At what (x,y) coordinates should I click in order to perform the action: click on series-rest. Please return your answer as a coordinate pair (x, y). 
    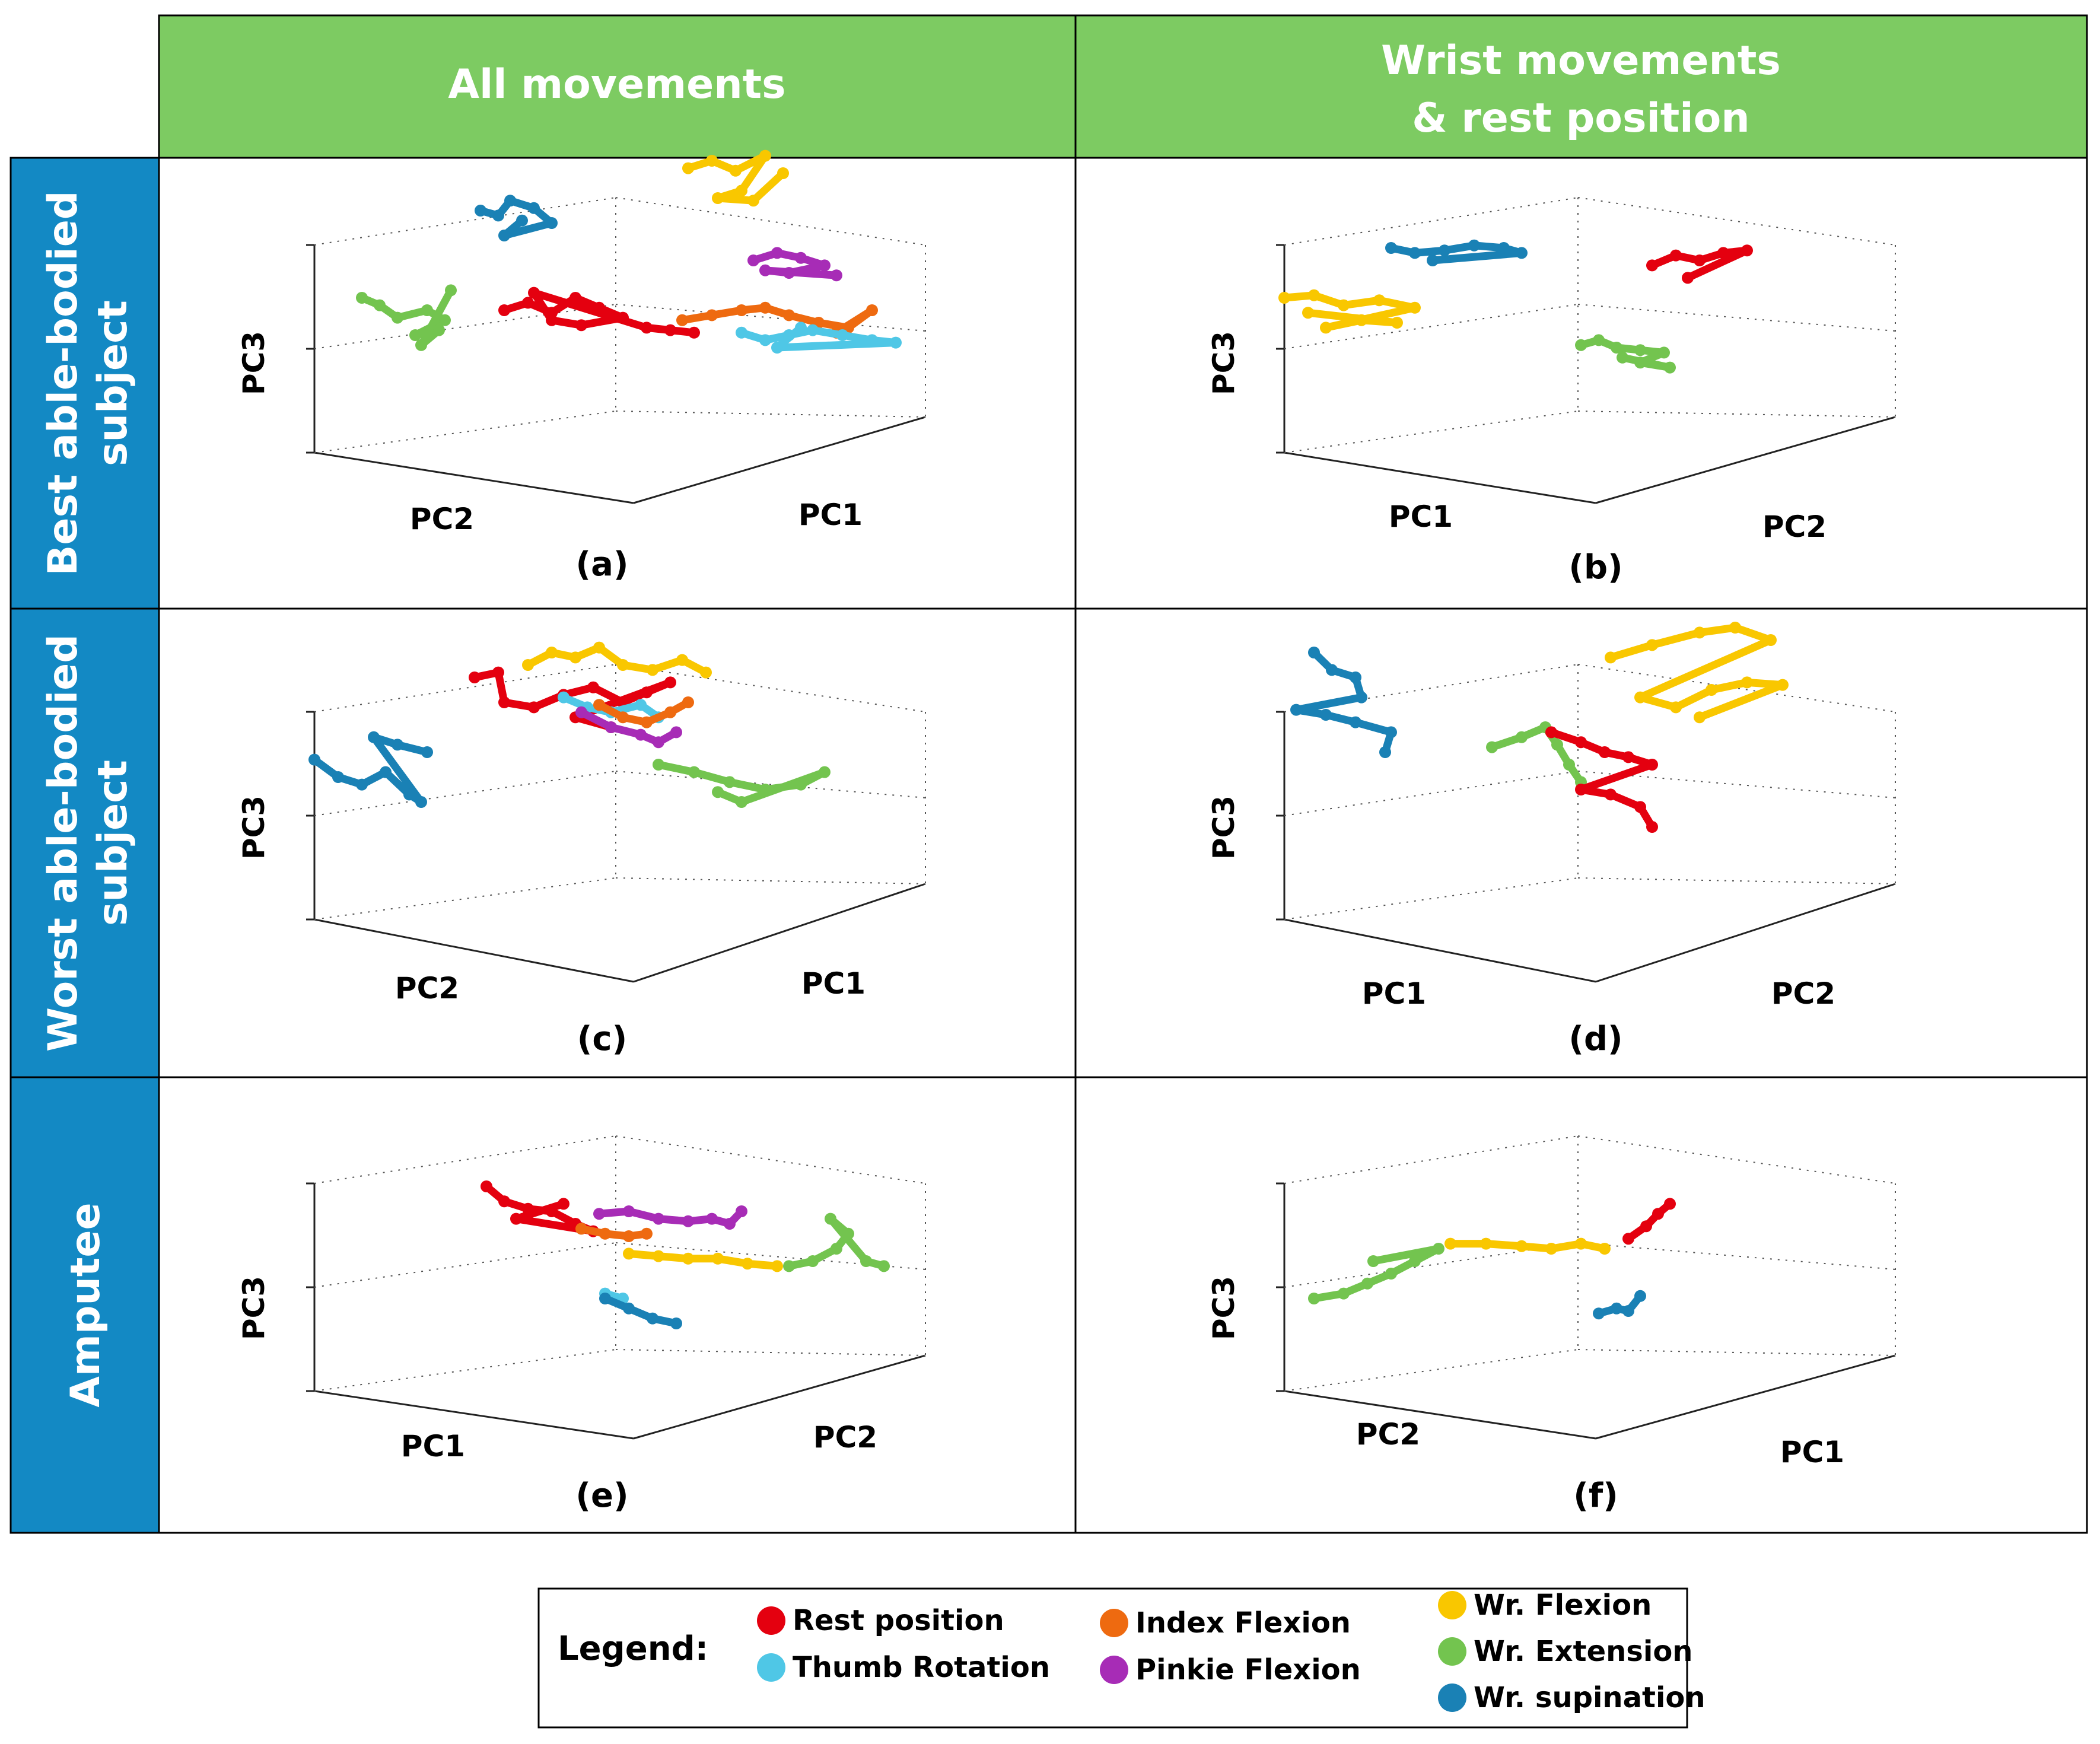
    Looking at the image, I should click on (1699, 264).